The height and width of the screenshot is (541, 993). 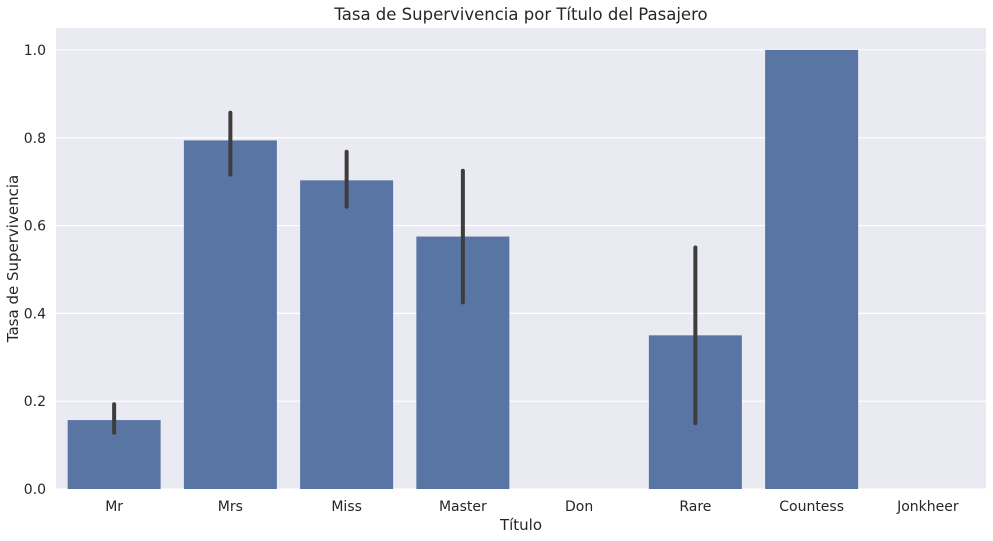 What do you see at coordinates (13, 259) in the screenshot?
I see `y-axis-label: Tasa de Supervivencia` at bounding box center [13, 259].